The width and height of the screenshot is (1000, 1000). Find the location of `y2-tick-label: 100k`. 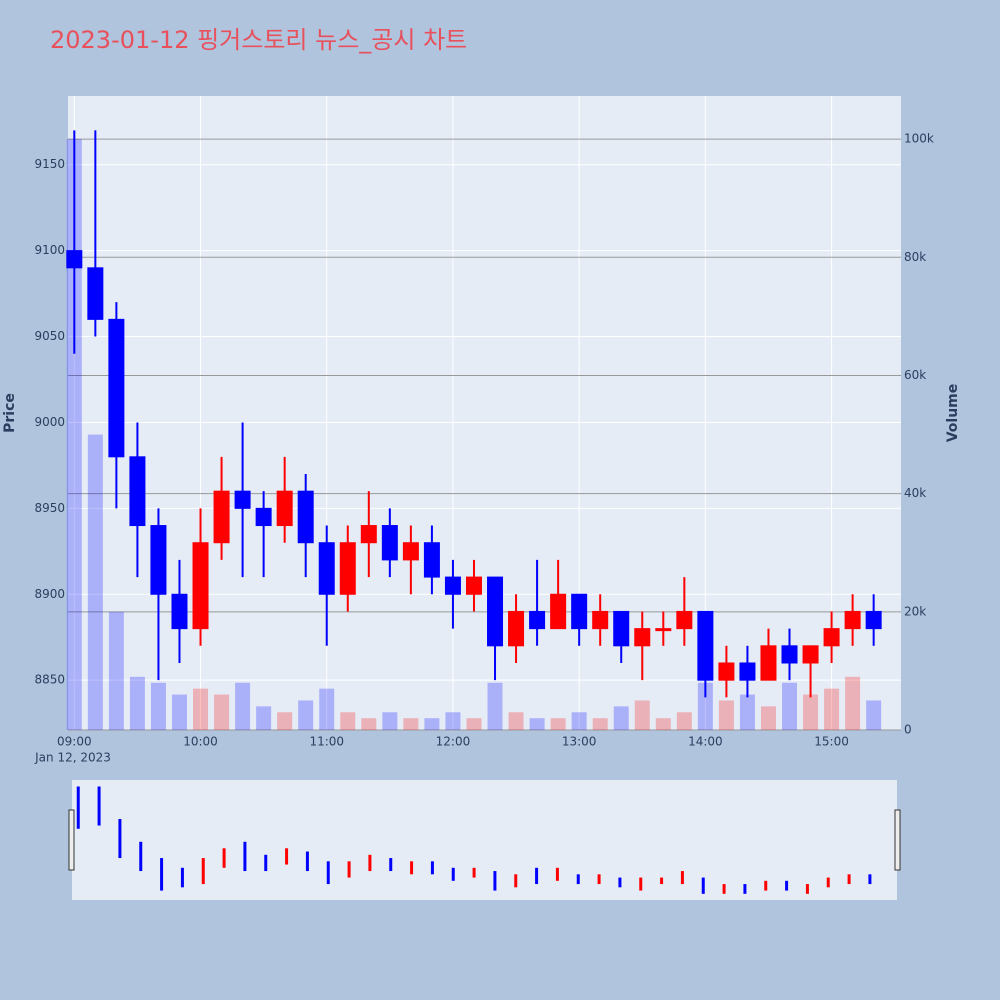

y2-tick-label: 100k is located at coordinates (919, 139).